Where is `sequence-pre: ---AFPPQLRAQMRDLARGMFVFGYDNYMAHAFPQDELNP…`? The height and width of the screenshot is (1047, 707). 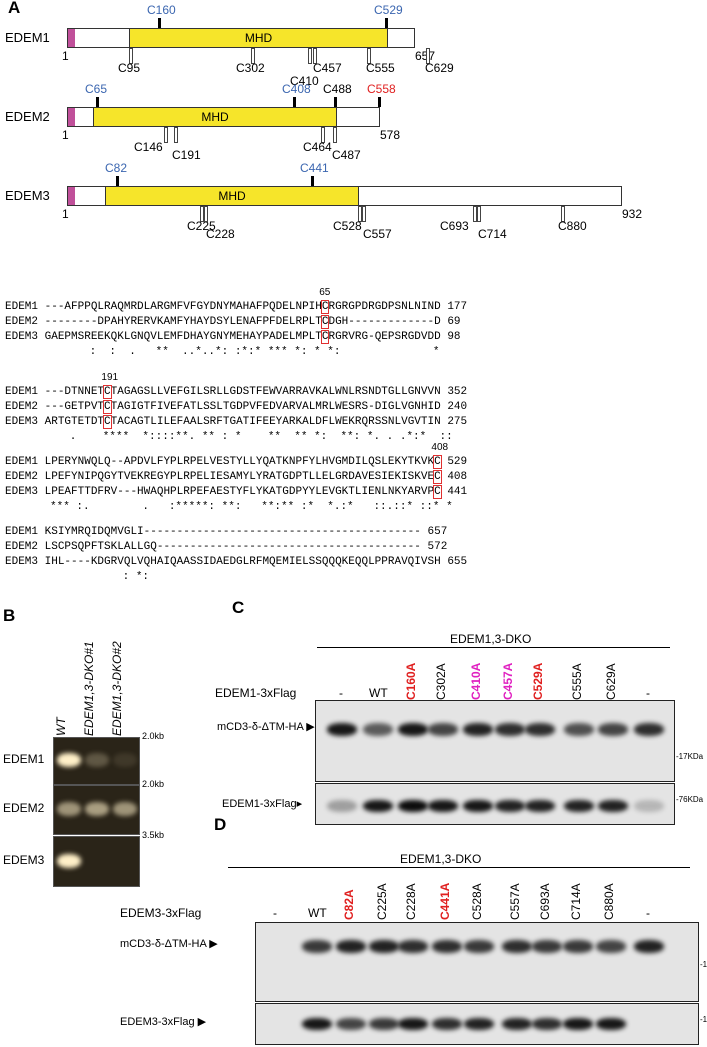
sequence-pre: ---AFPPQLRAQMRDLARGMFVFGYDNYMAHAFPQDELNP… is located at coordinates (183, 307).